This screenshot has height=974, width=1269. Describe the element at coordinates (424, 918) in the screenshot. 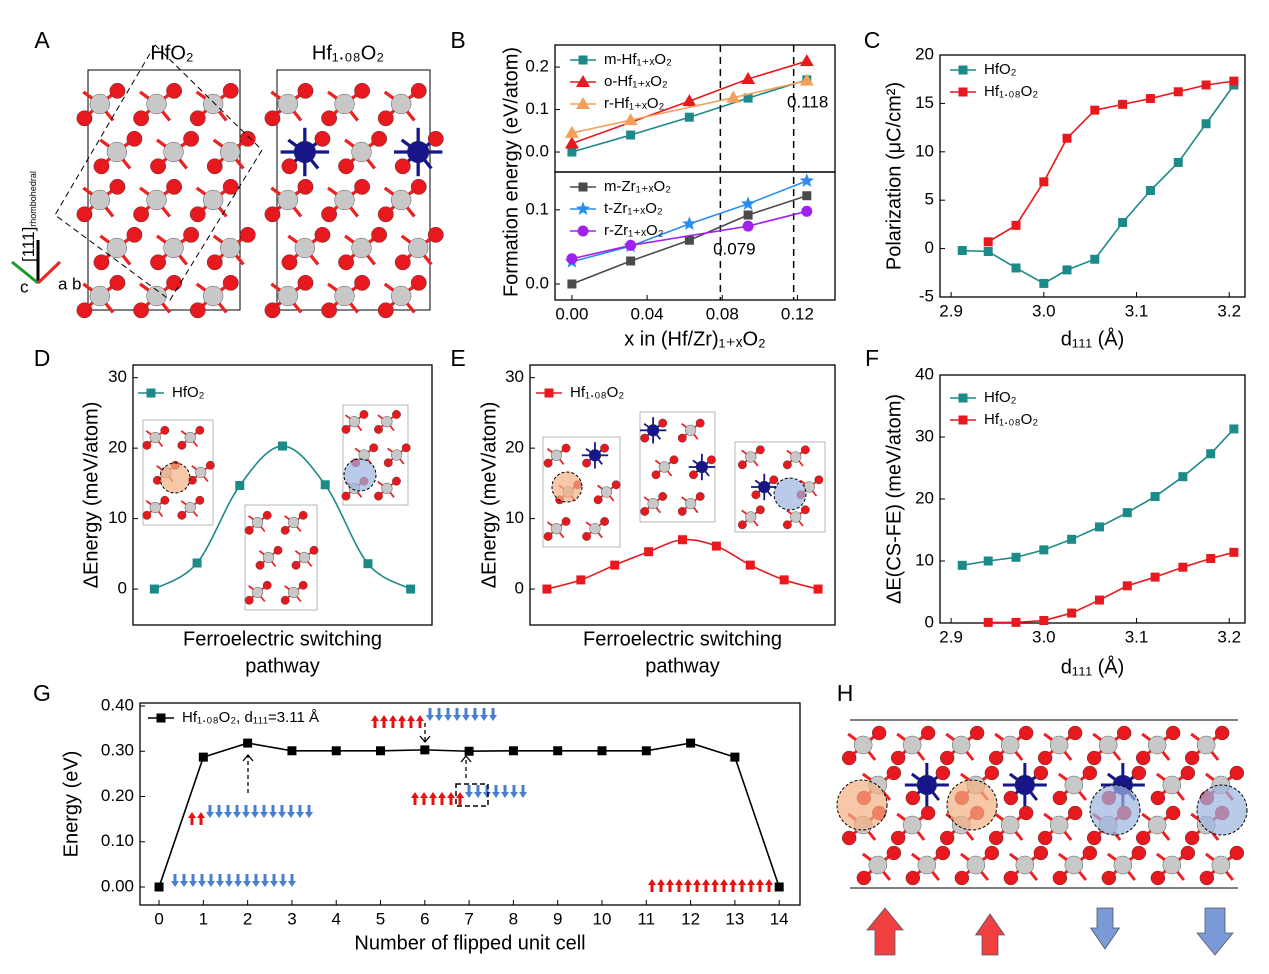

I see `x-tick-label: 6` at that location.